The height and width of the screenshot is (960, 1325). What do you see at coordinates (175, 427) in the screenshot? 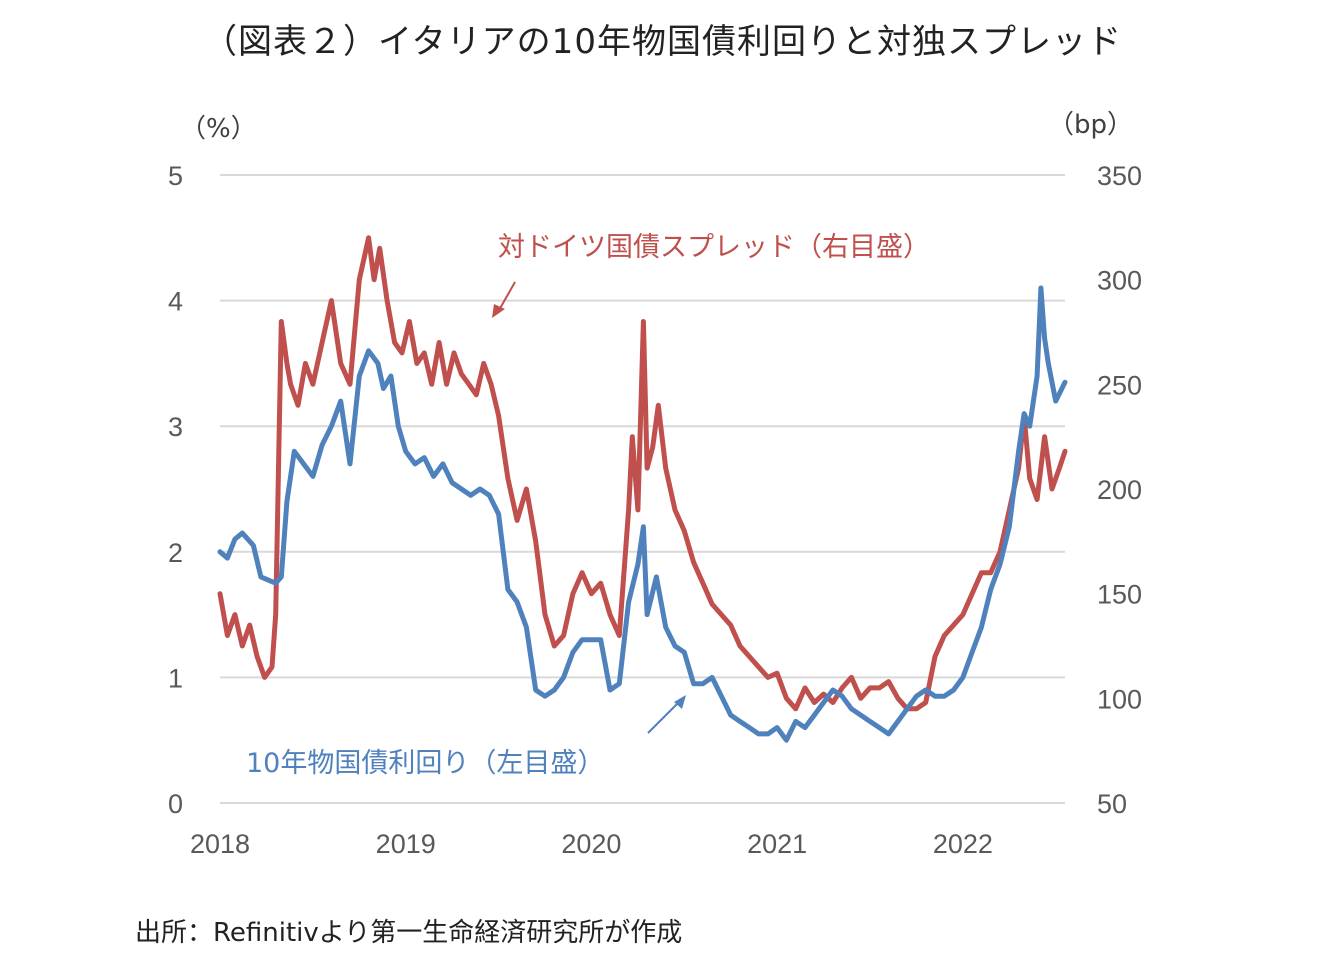
I see `left-axis-tick: 3` at bounding box center [175, 427].